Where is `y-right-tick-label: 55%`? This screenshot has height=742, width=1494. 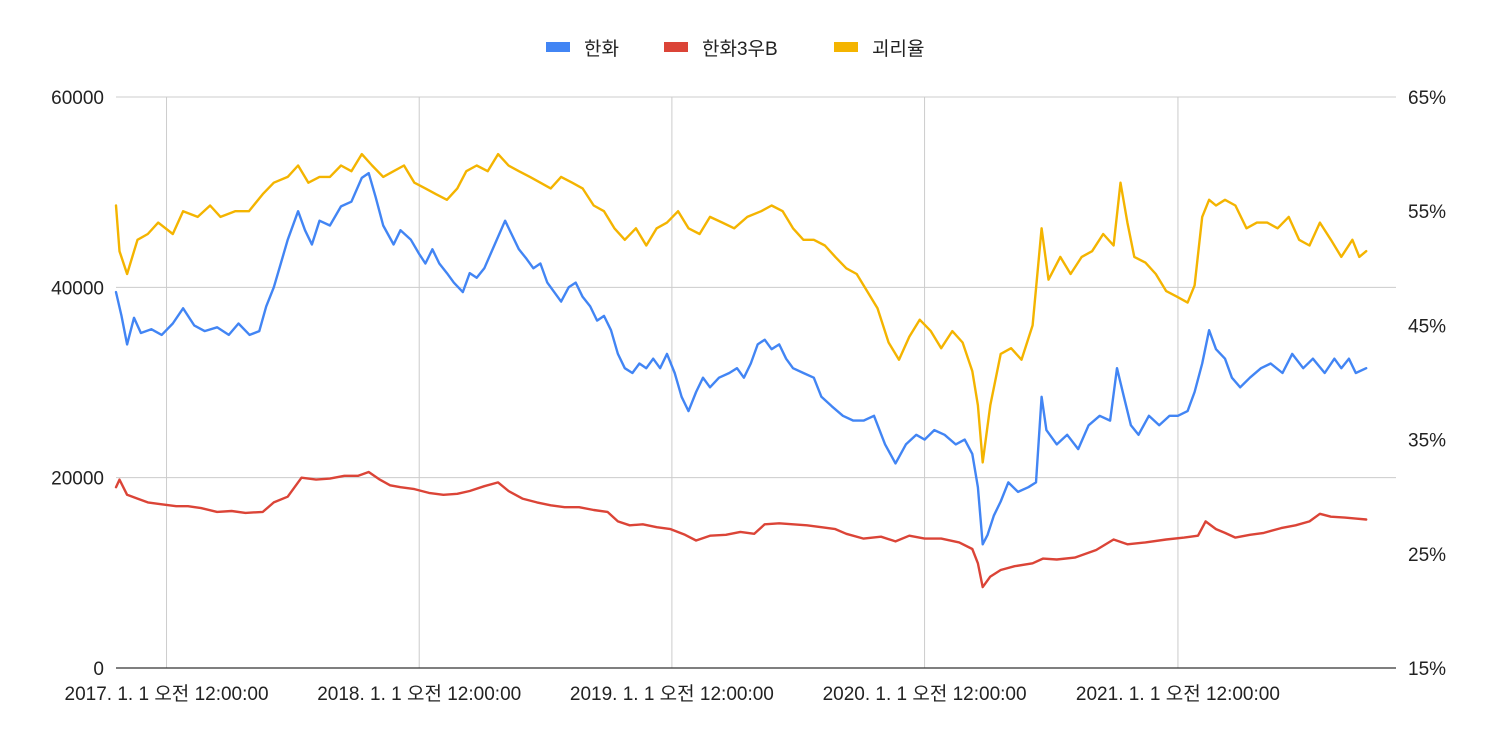 y-right-tick-label: 55% is located at coordinates (1427, 212).